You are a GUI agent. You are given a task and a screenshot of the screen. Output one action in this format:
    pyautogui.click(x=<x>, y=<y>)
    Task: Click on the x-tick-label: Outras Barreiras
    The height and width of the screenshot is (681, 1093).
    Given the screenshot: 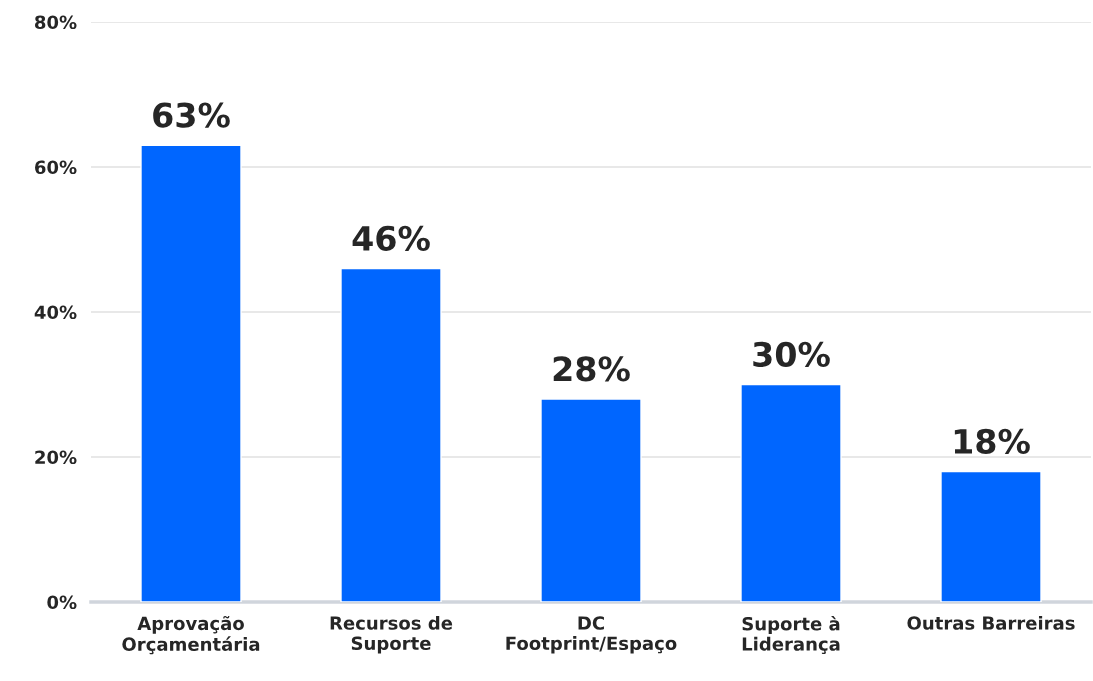 What is the action you would take?
    pyautogui.click(x=991, y=622)
    